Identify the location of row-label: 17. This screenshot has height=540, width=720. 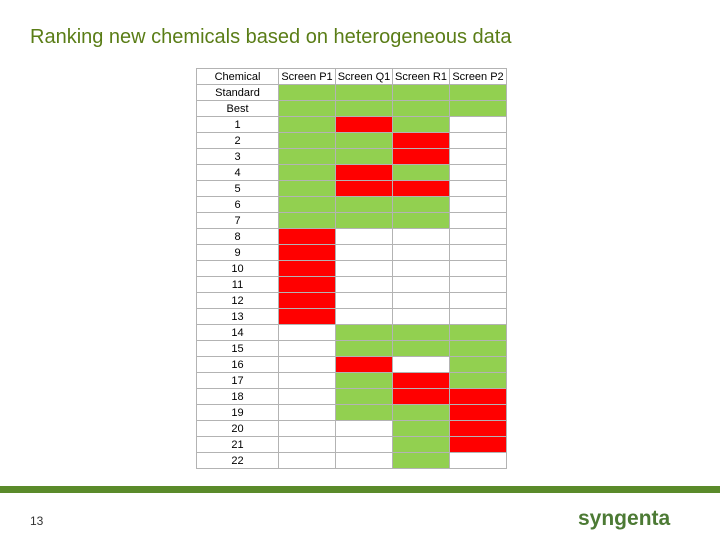
(237, 380).